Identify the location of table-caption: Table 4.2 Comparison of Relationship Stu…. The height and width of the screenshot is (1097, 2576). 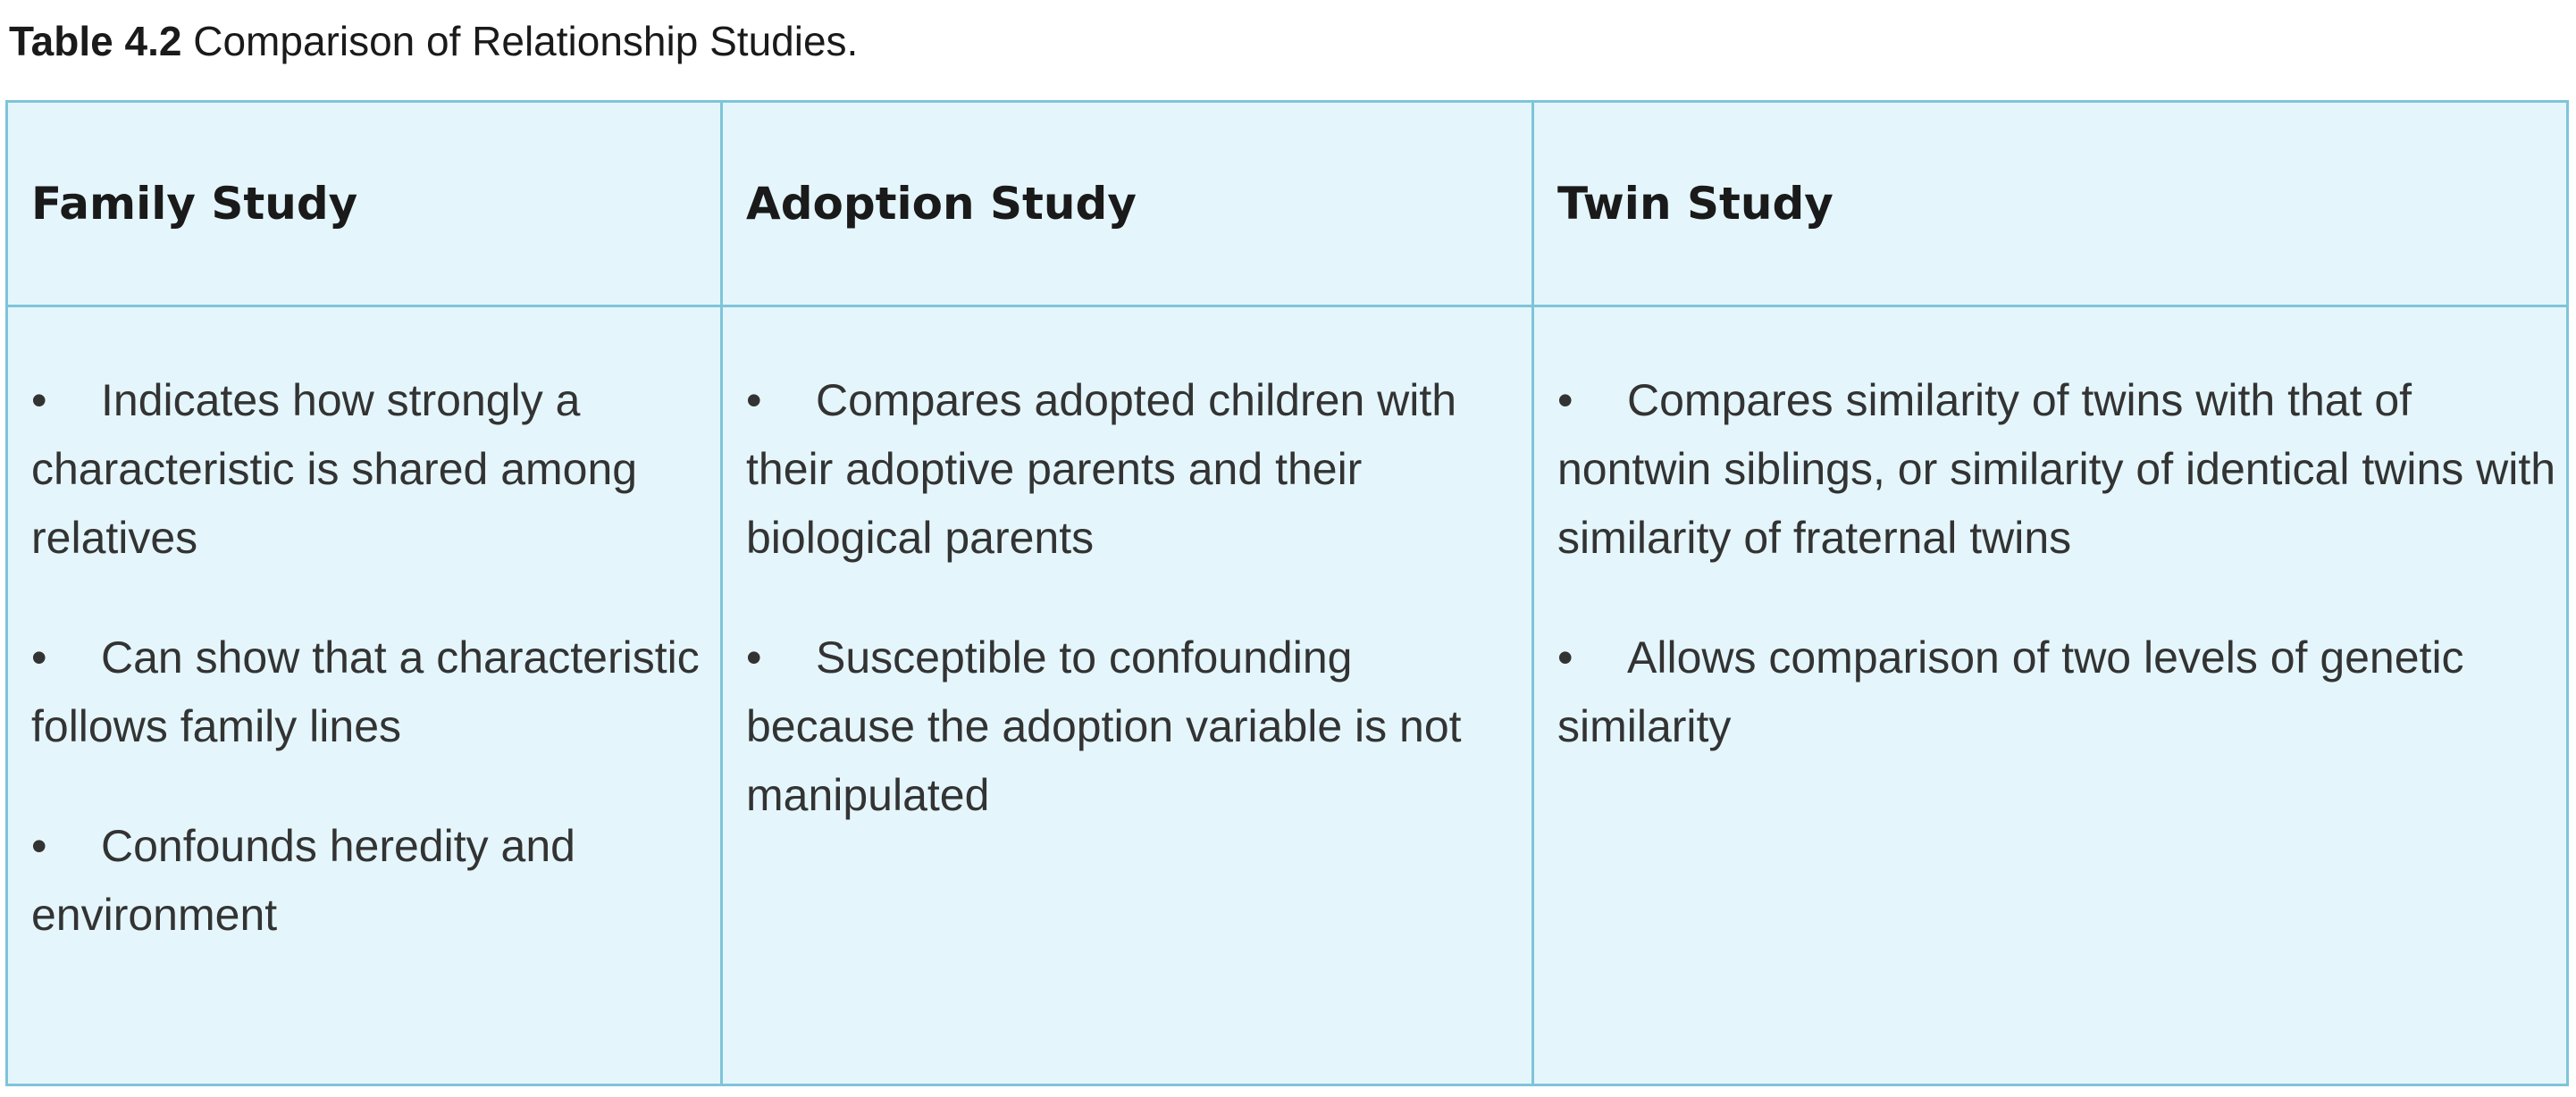
(433, 41).